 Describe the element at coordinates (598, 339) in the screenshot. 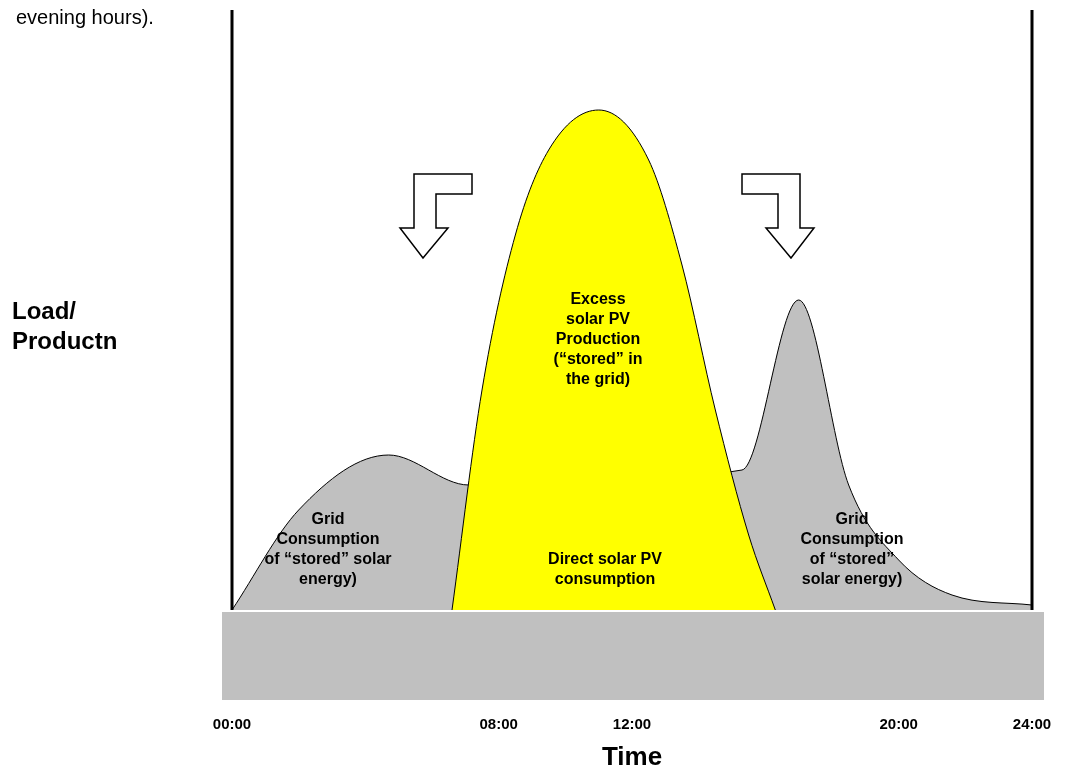

I see `annotation: Excess solar PV Production (“stored” in the grid)` at that location.